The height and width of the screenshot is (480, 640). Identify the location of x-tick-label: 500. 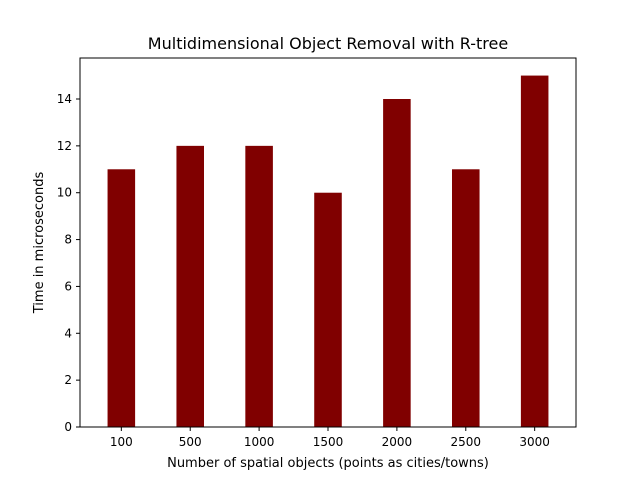
(190, 442).